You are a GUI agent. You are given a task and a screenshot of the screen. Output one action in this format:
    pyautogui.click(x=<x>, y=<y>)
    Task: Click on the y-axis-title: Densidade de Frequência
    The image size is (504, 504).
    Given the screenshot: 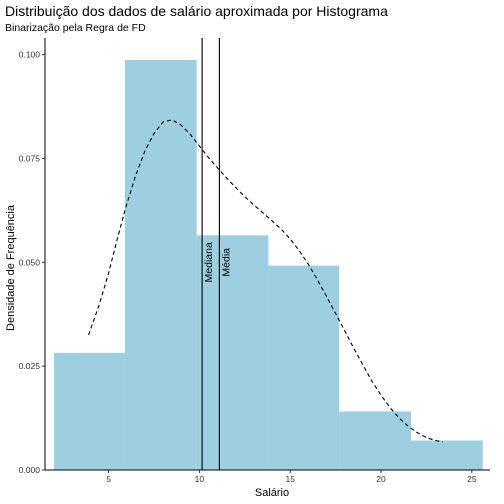 What is the action you would take?
    pyautogui.click(x=11, y=267)
    